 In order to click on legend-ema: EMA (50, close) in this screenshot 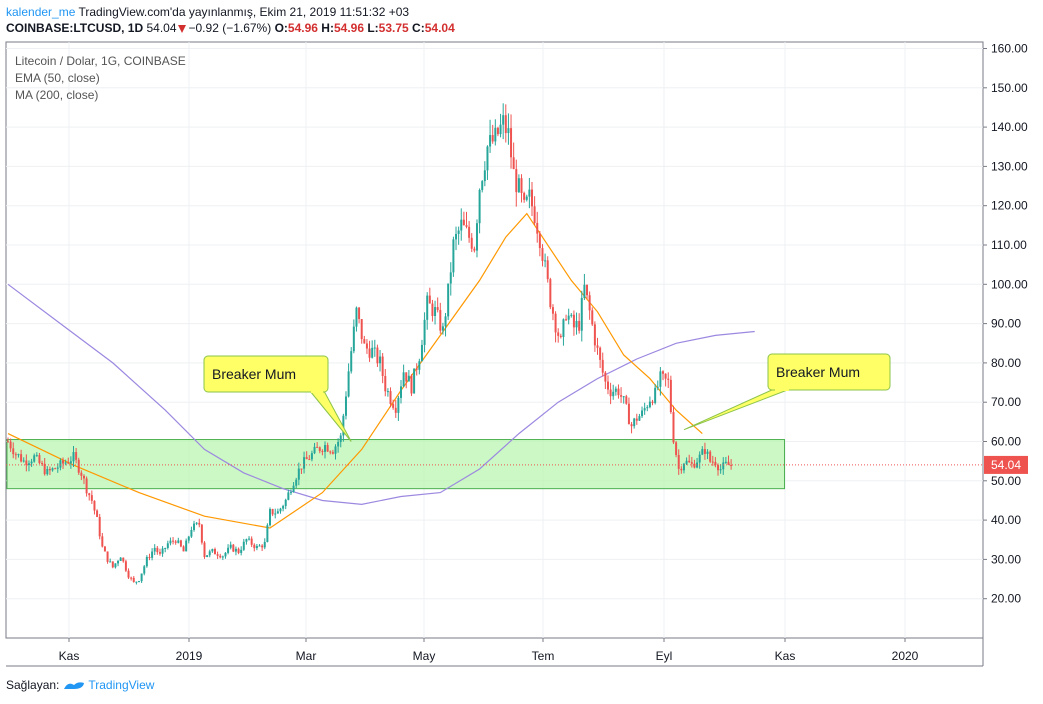, I will do `click(57, 78)`.